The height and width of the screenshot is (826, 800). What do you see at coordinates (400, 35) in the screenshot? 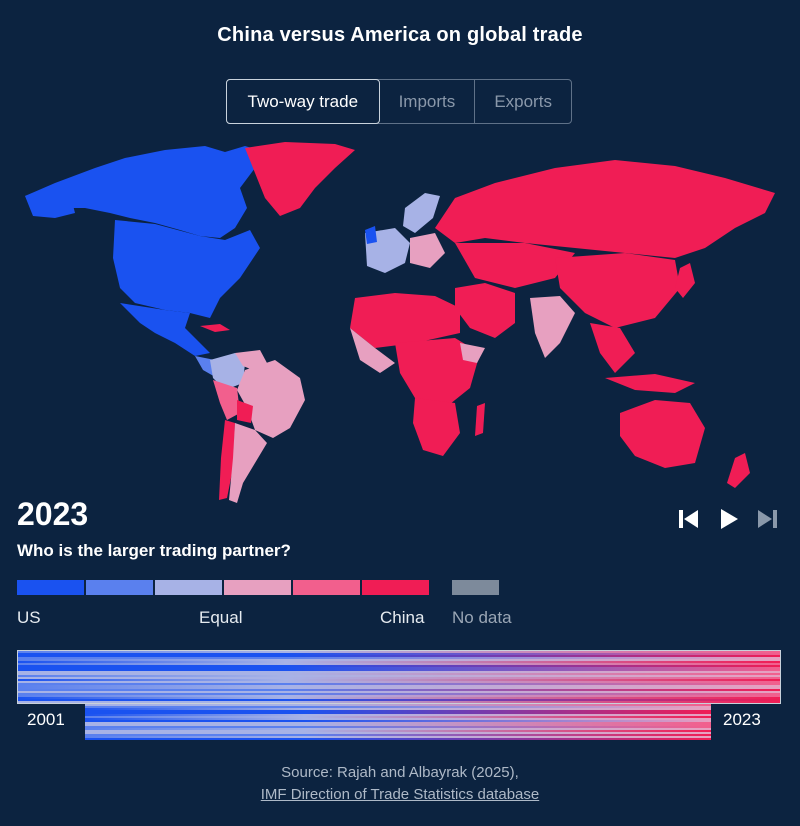
I see `chart-title: China versus America on global trade` at bounding box center [400, 35].